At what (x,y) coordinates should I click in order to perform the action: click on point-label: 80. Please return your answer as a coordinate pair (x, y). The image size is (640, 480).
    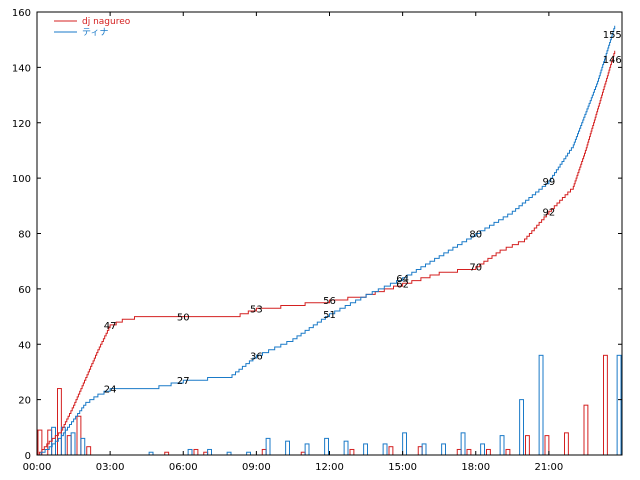
    Looking at the image, I should click on (475, 235).